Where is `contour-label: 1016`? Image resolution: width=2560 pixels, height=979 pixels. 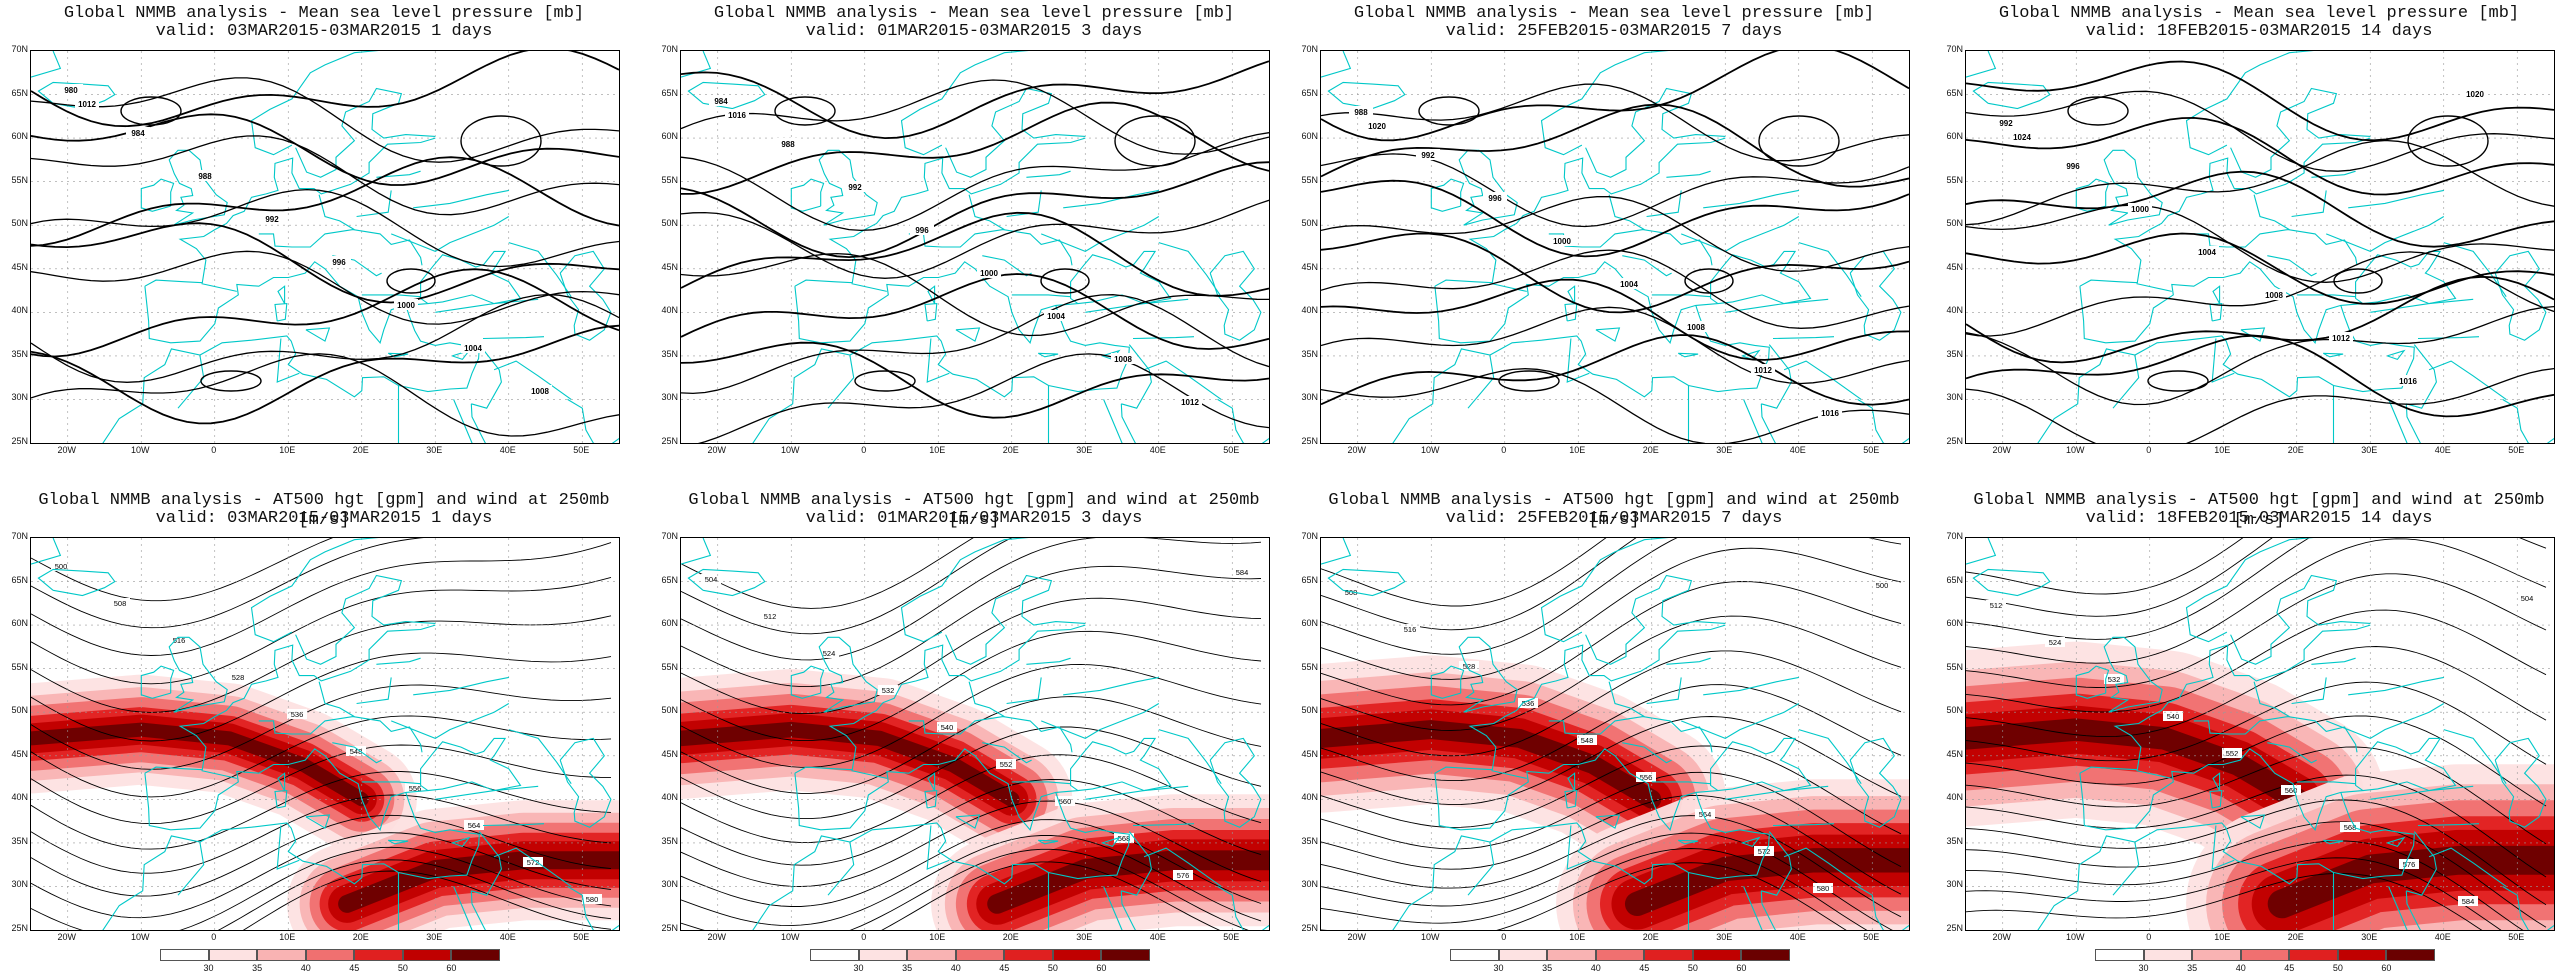 contour-label: 1016 is located at coordinates (737, 114).